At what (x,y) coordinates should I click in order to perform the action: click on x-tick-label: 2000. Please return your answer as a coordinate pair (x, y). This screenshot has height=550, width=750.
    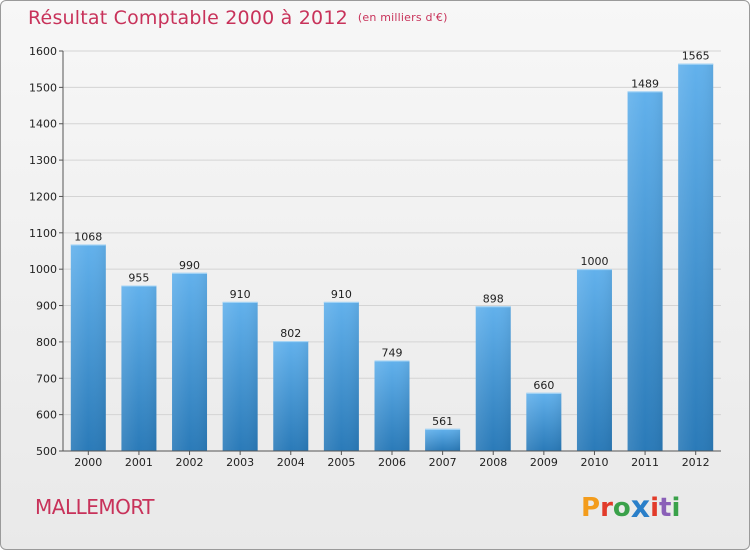
    Looking at the image, I should click on (88, 462).